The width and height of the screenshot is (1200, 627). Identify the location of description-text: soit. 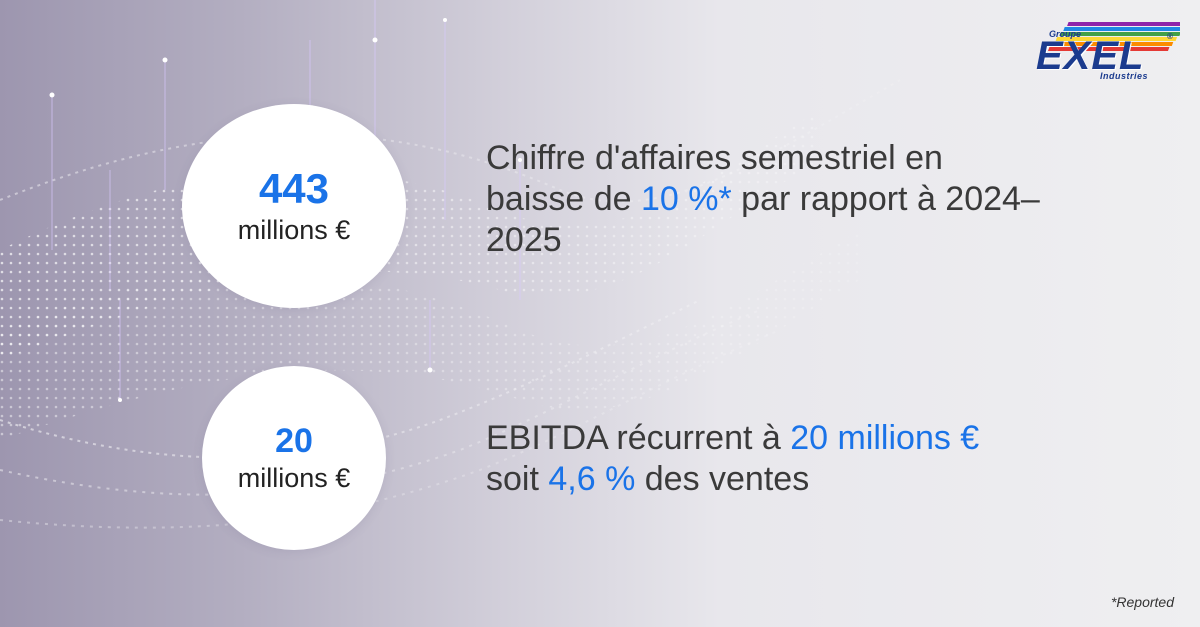
(517, 479).